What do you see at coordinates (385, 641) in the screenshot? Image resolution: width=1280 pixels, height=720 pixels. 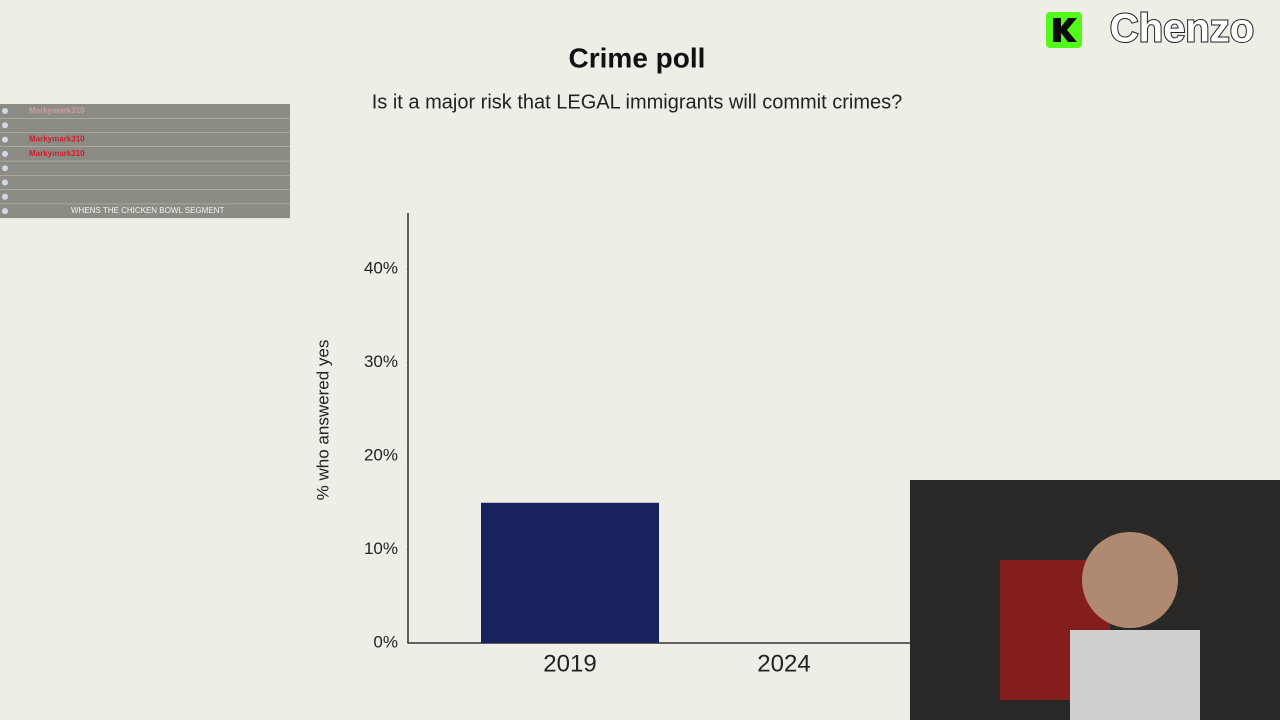 I see `y-tick-label: 0%` at bounding box center [385, 641].